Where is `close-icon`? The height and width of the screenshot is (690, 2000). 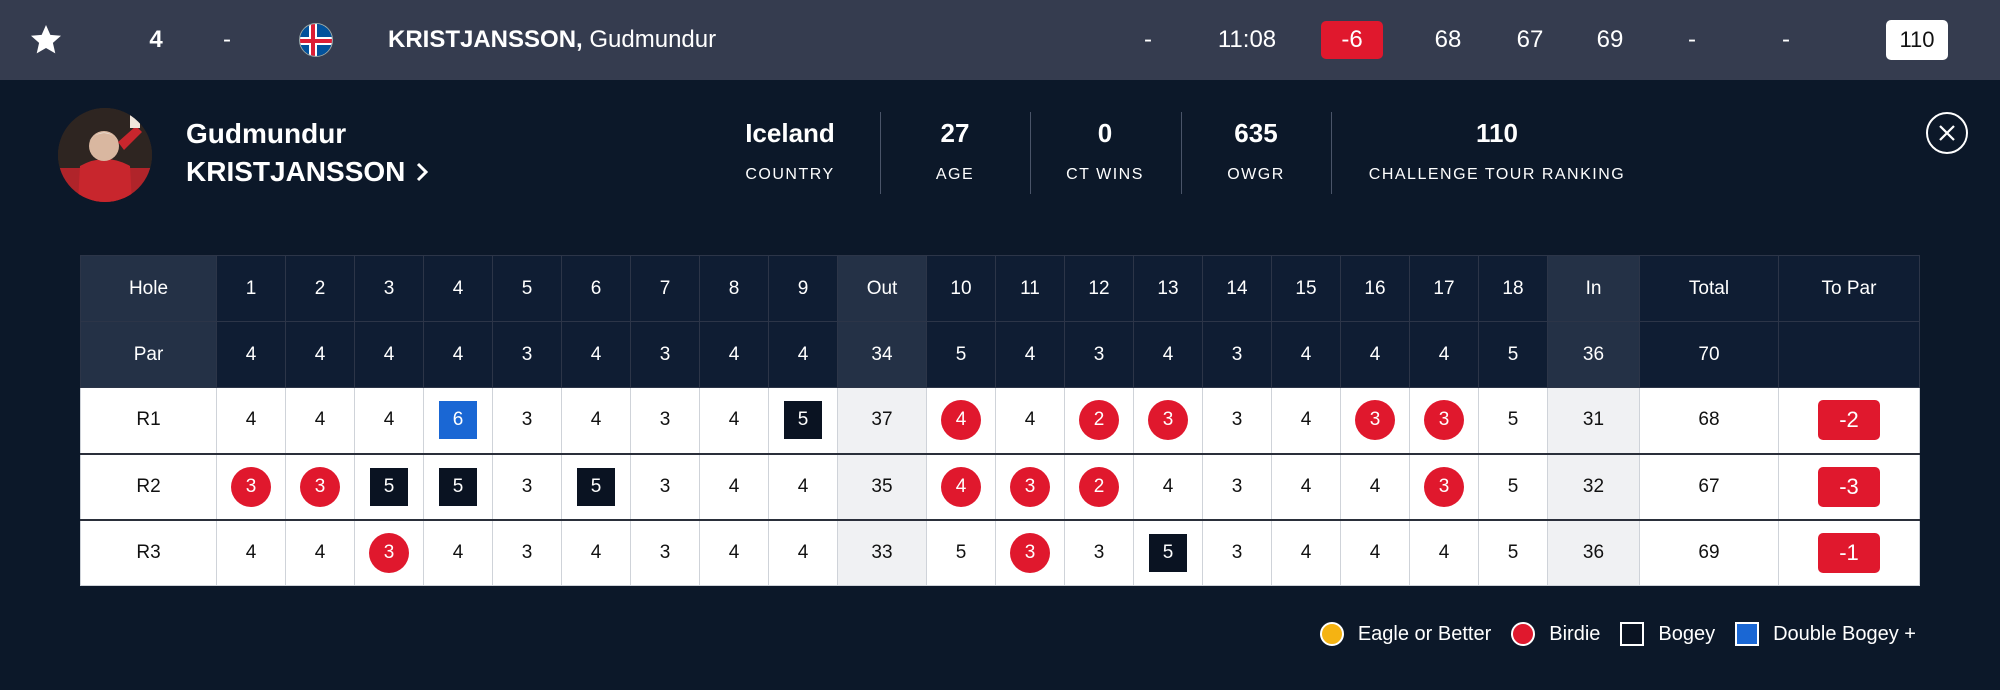
close-icon is located at coordinates (1947, 133).